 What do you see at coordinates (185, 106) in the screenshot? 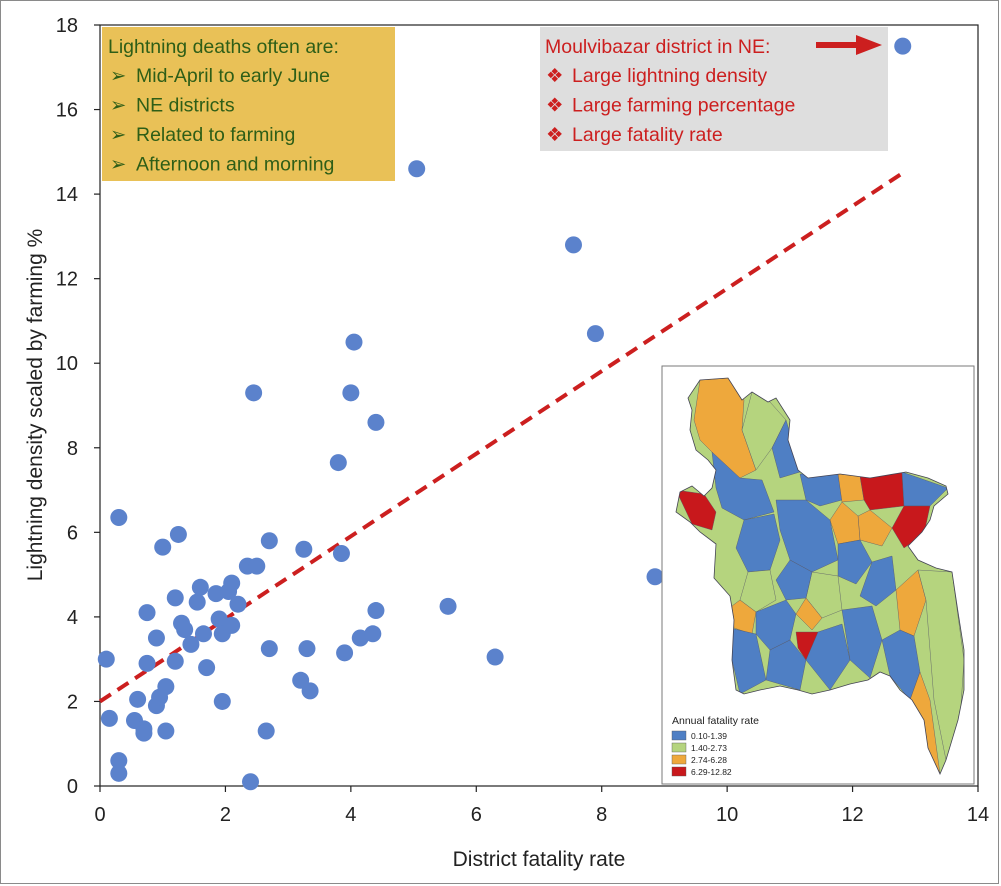
I see `left-box-item: NE districts` at bounding box center [185, 106].